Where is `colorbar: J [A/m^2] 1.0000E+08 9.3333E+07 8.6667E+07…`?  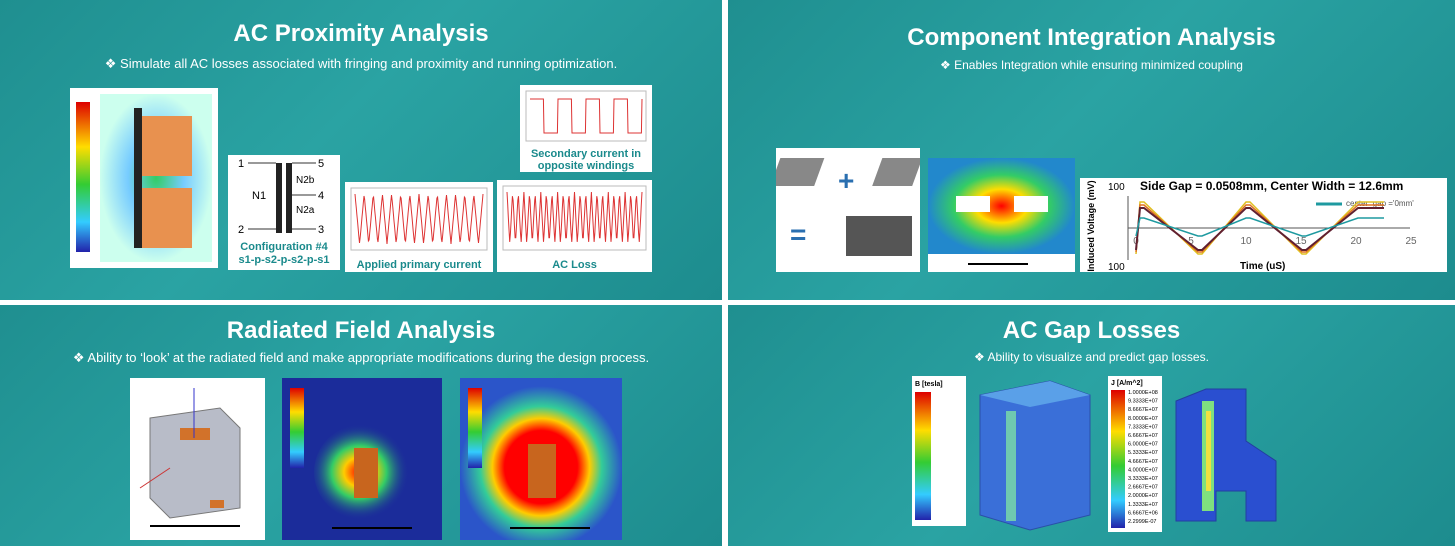
colorbar: J [A/m^2] 1.0000E+08 9.3333E+07 8.6667E+07… is located at coordinates (1135, 454).